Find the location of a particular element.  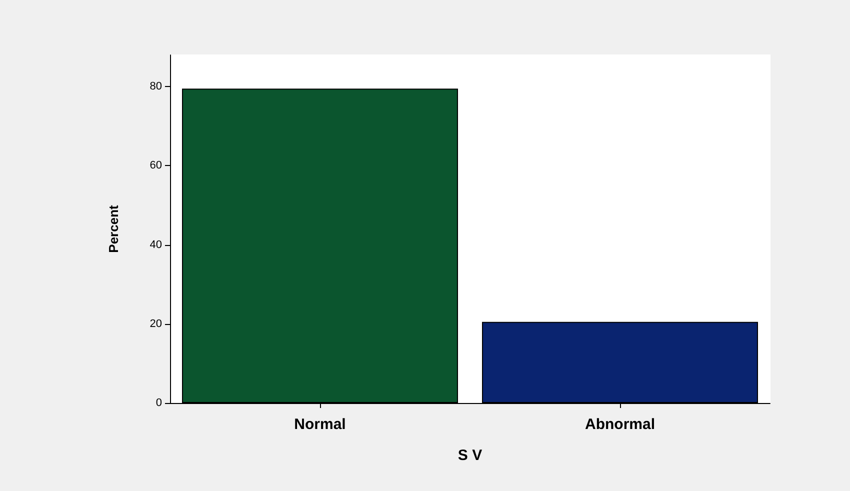

y-tick-label: 80 is located at coordinates (156, 86).